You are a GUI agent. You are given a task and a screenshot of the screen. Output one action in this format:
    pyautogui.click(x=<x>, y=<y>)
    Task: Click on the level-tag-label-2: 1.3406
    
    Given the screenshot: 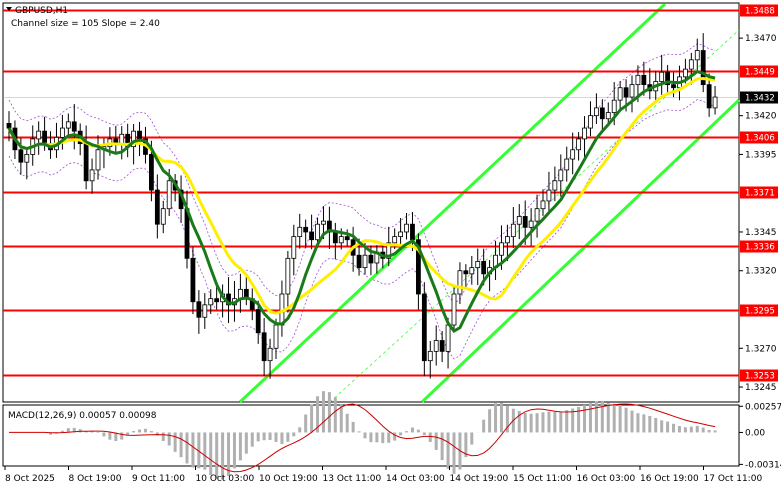 What is the action you would take?
    pyautogui.click(x=760, y=139)
    